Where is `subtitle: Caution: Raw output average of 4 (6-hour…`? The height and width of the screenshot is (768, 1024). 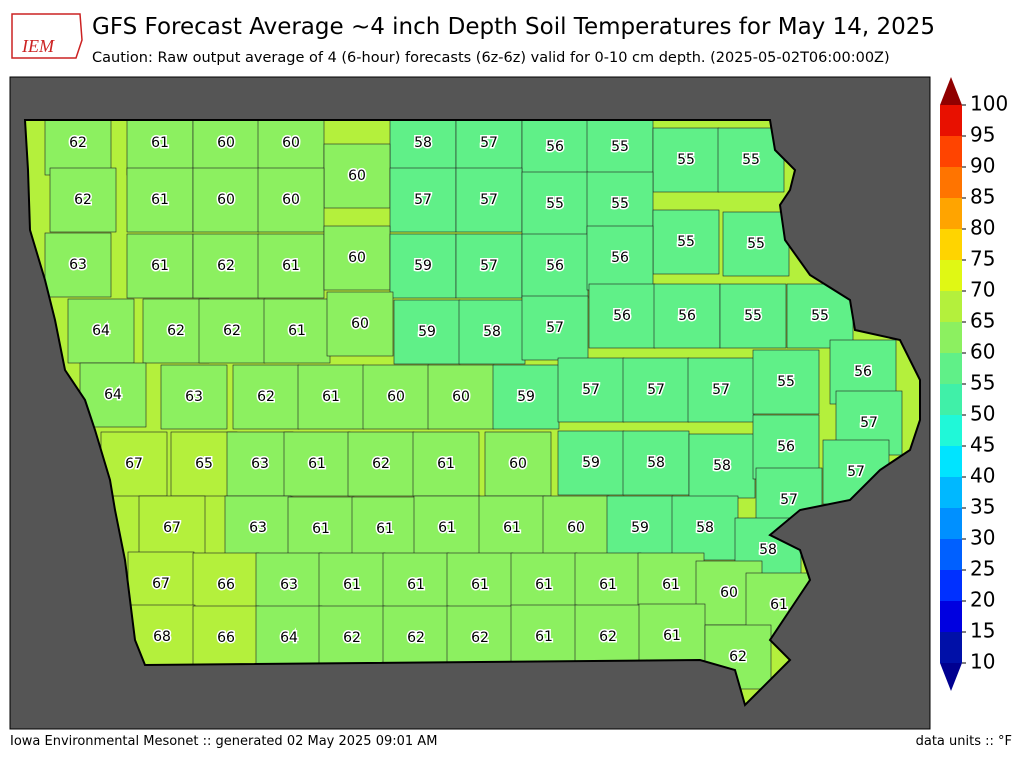 subtitle: Caution: Raw output average of 4 (6-hour… is located at coordinates (491, 58).